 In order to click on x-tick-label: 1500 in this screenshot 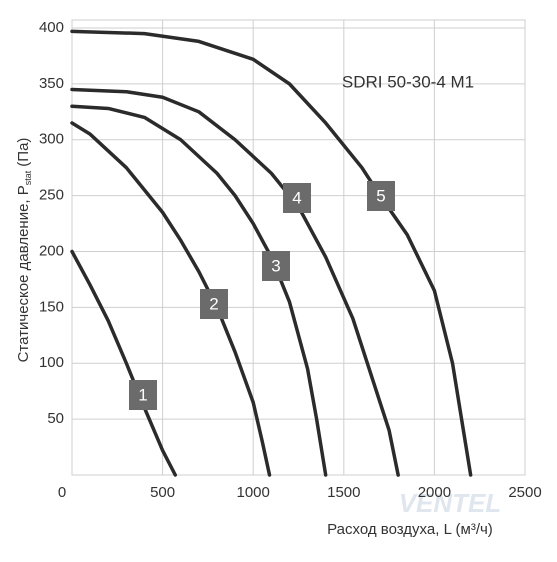, I will do `click(343, 492)`.